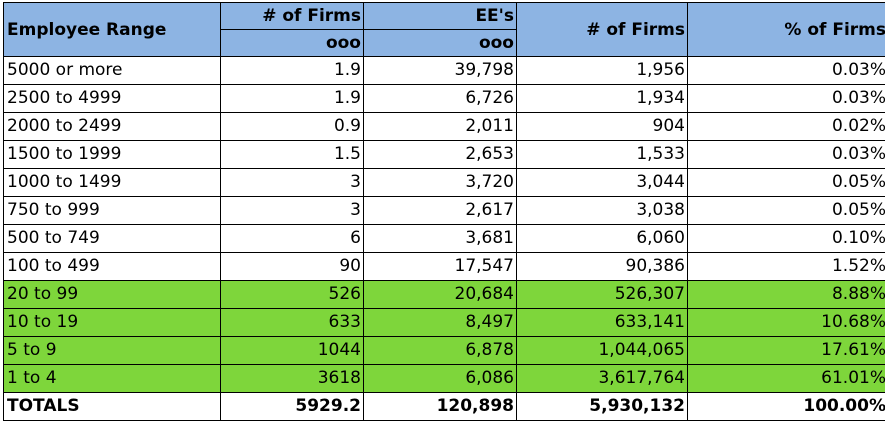 The height and width of the screenshot is (428, 885). What do you see at coordinates (440, 127) in the screenshot?
I see `cell-employees-thousands: 2,011` at bounding box center [440, 127].